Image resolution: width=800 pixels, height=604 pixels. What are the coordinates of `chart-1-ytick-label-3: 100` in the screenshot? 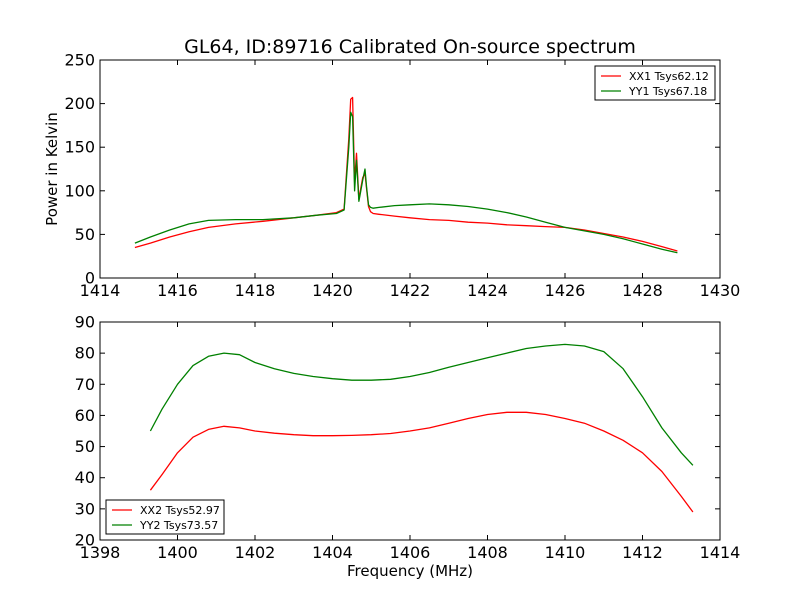 It's located at (79, 190).